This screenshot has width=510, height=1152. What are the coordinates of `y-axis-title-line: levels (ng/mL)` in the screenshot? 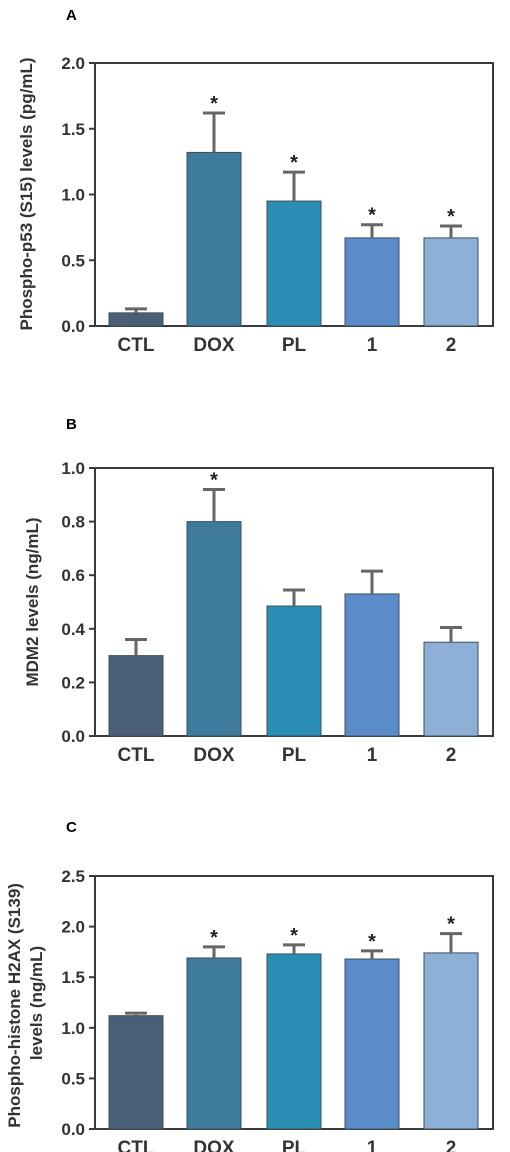 It's located at (36, 1003).